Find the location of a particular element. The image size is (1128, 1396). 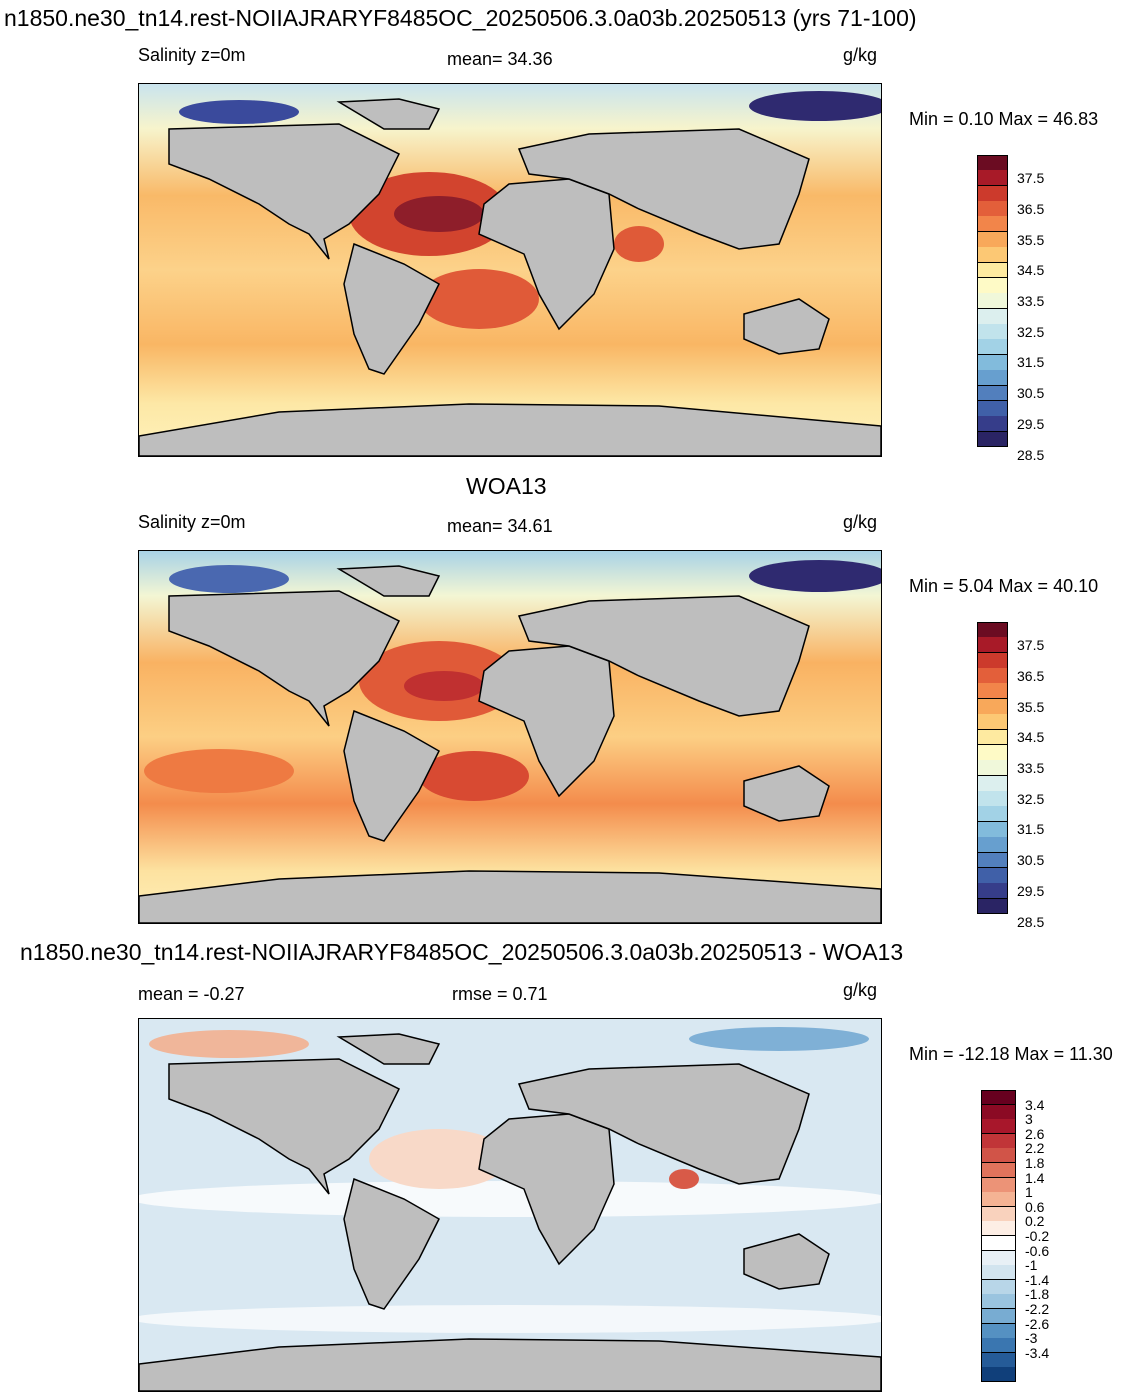

chart-3-mean: mean = -0.27 is located at coordinates (191, 994).